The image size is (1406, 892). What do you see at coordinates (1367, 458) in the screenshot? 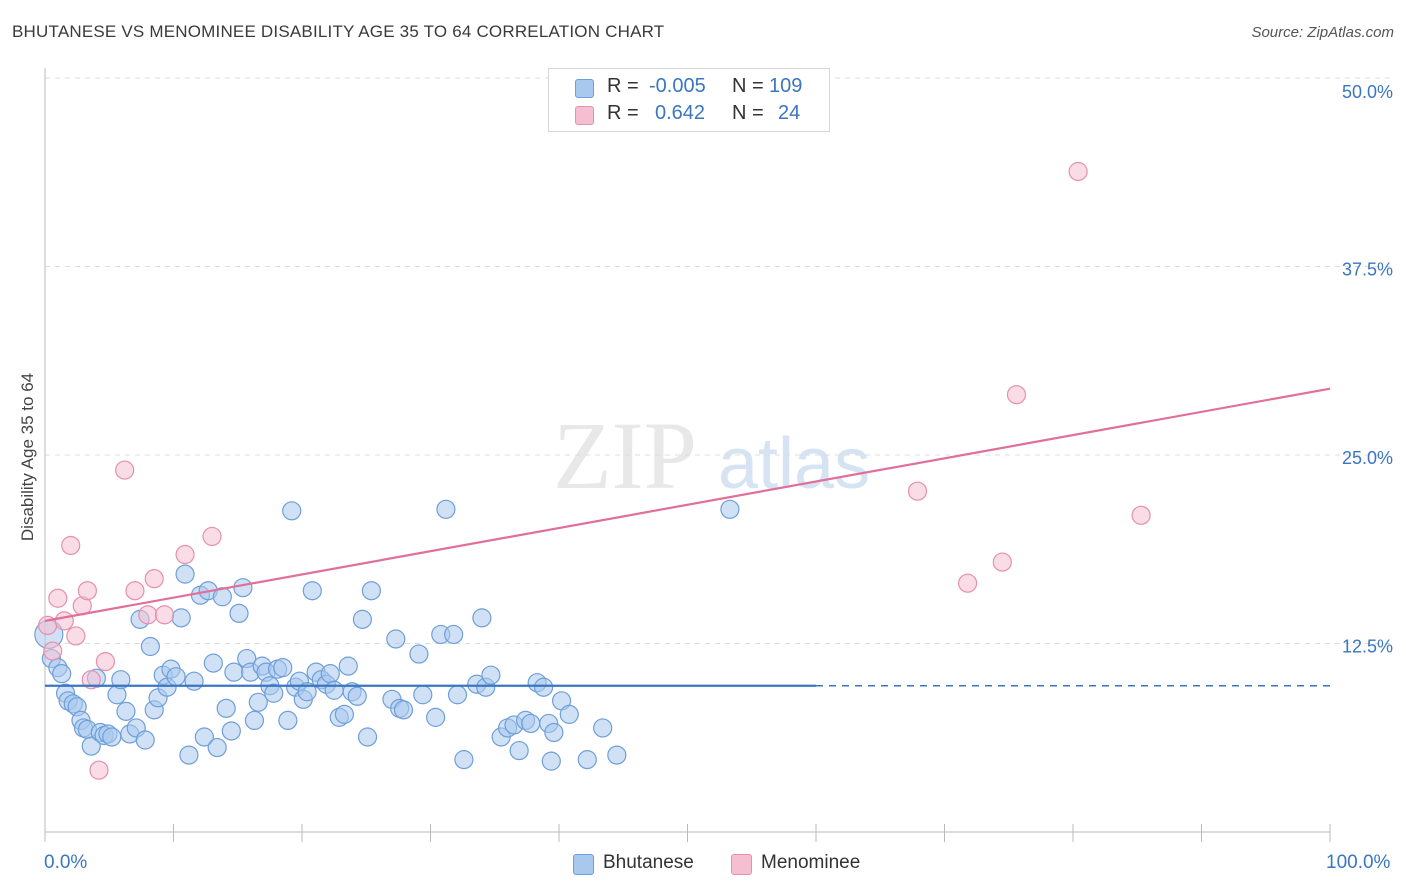
I see `y-tick-label: 25.0%` at bounding box center [1367, 458].